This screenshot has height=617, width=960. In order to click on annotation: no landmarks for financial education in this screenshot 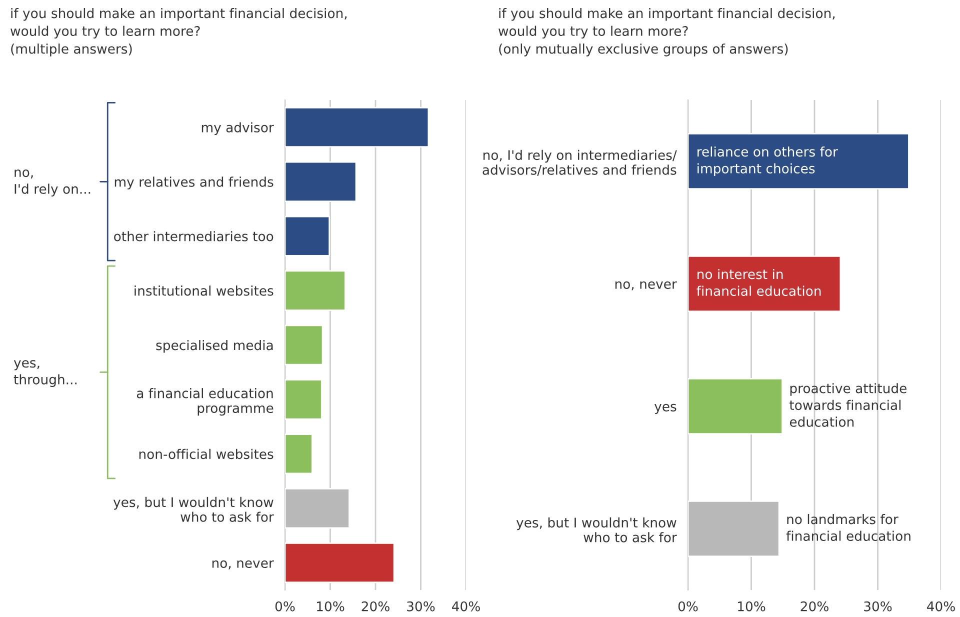, I will do `click(848, 527)`.